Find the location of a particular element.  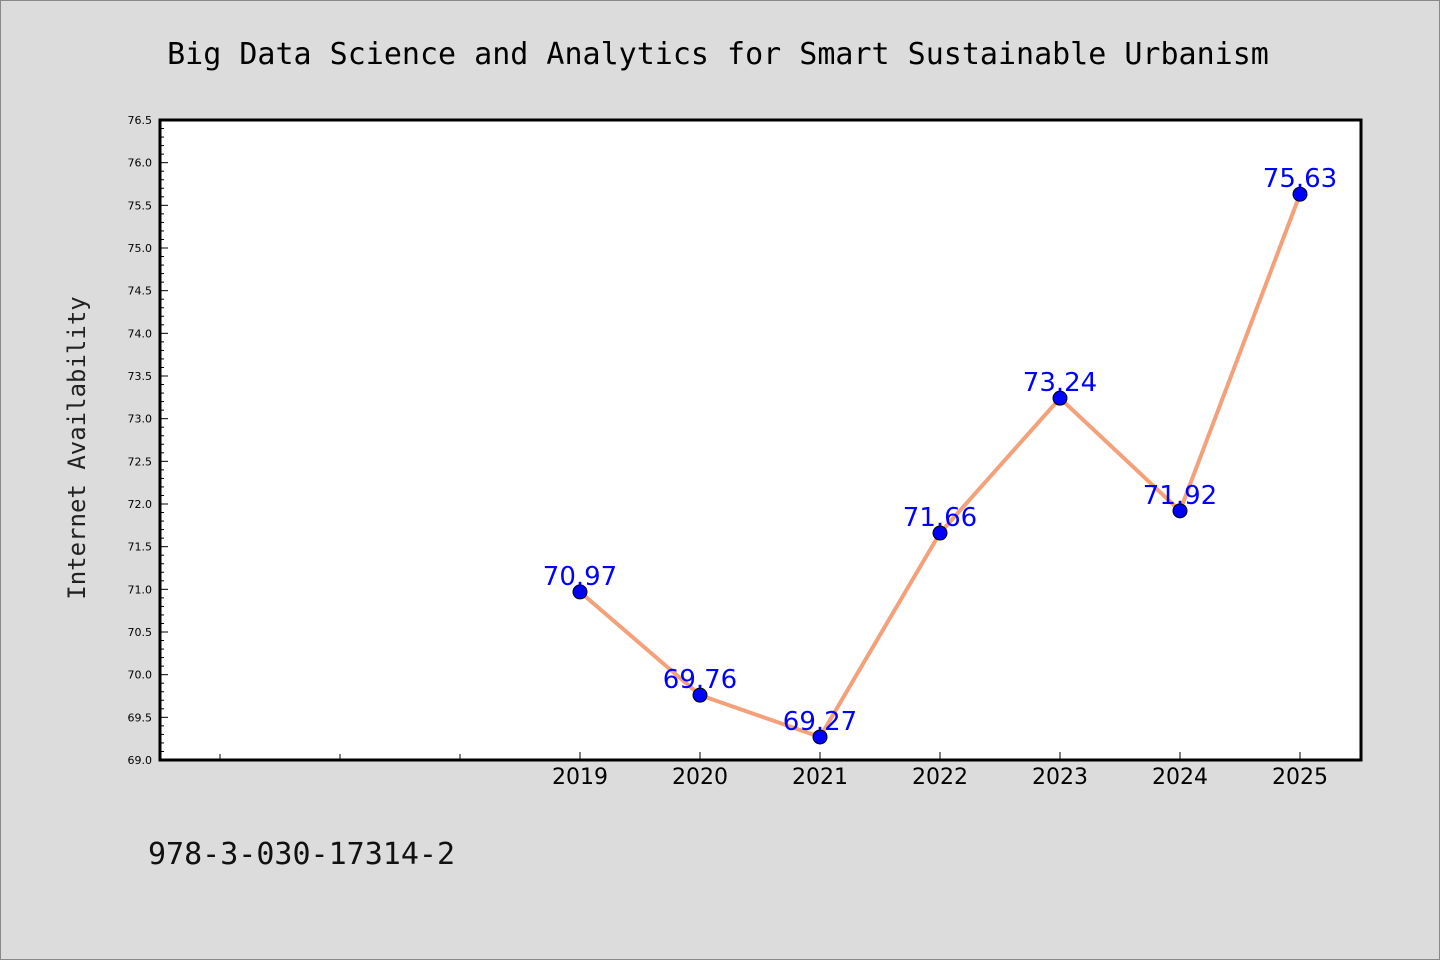

data-label: 71.66 is located at coordinates (940, 518).